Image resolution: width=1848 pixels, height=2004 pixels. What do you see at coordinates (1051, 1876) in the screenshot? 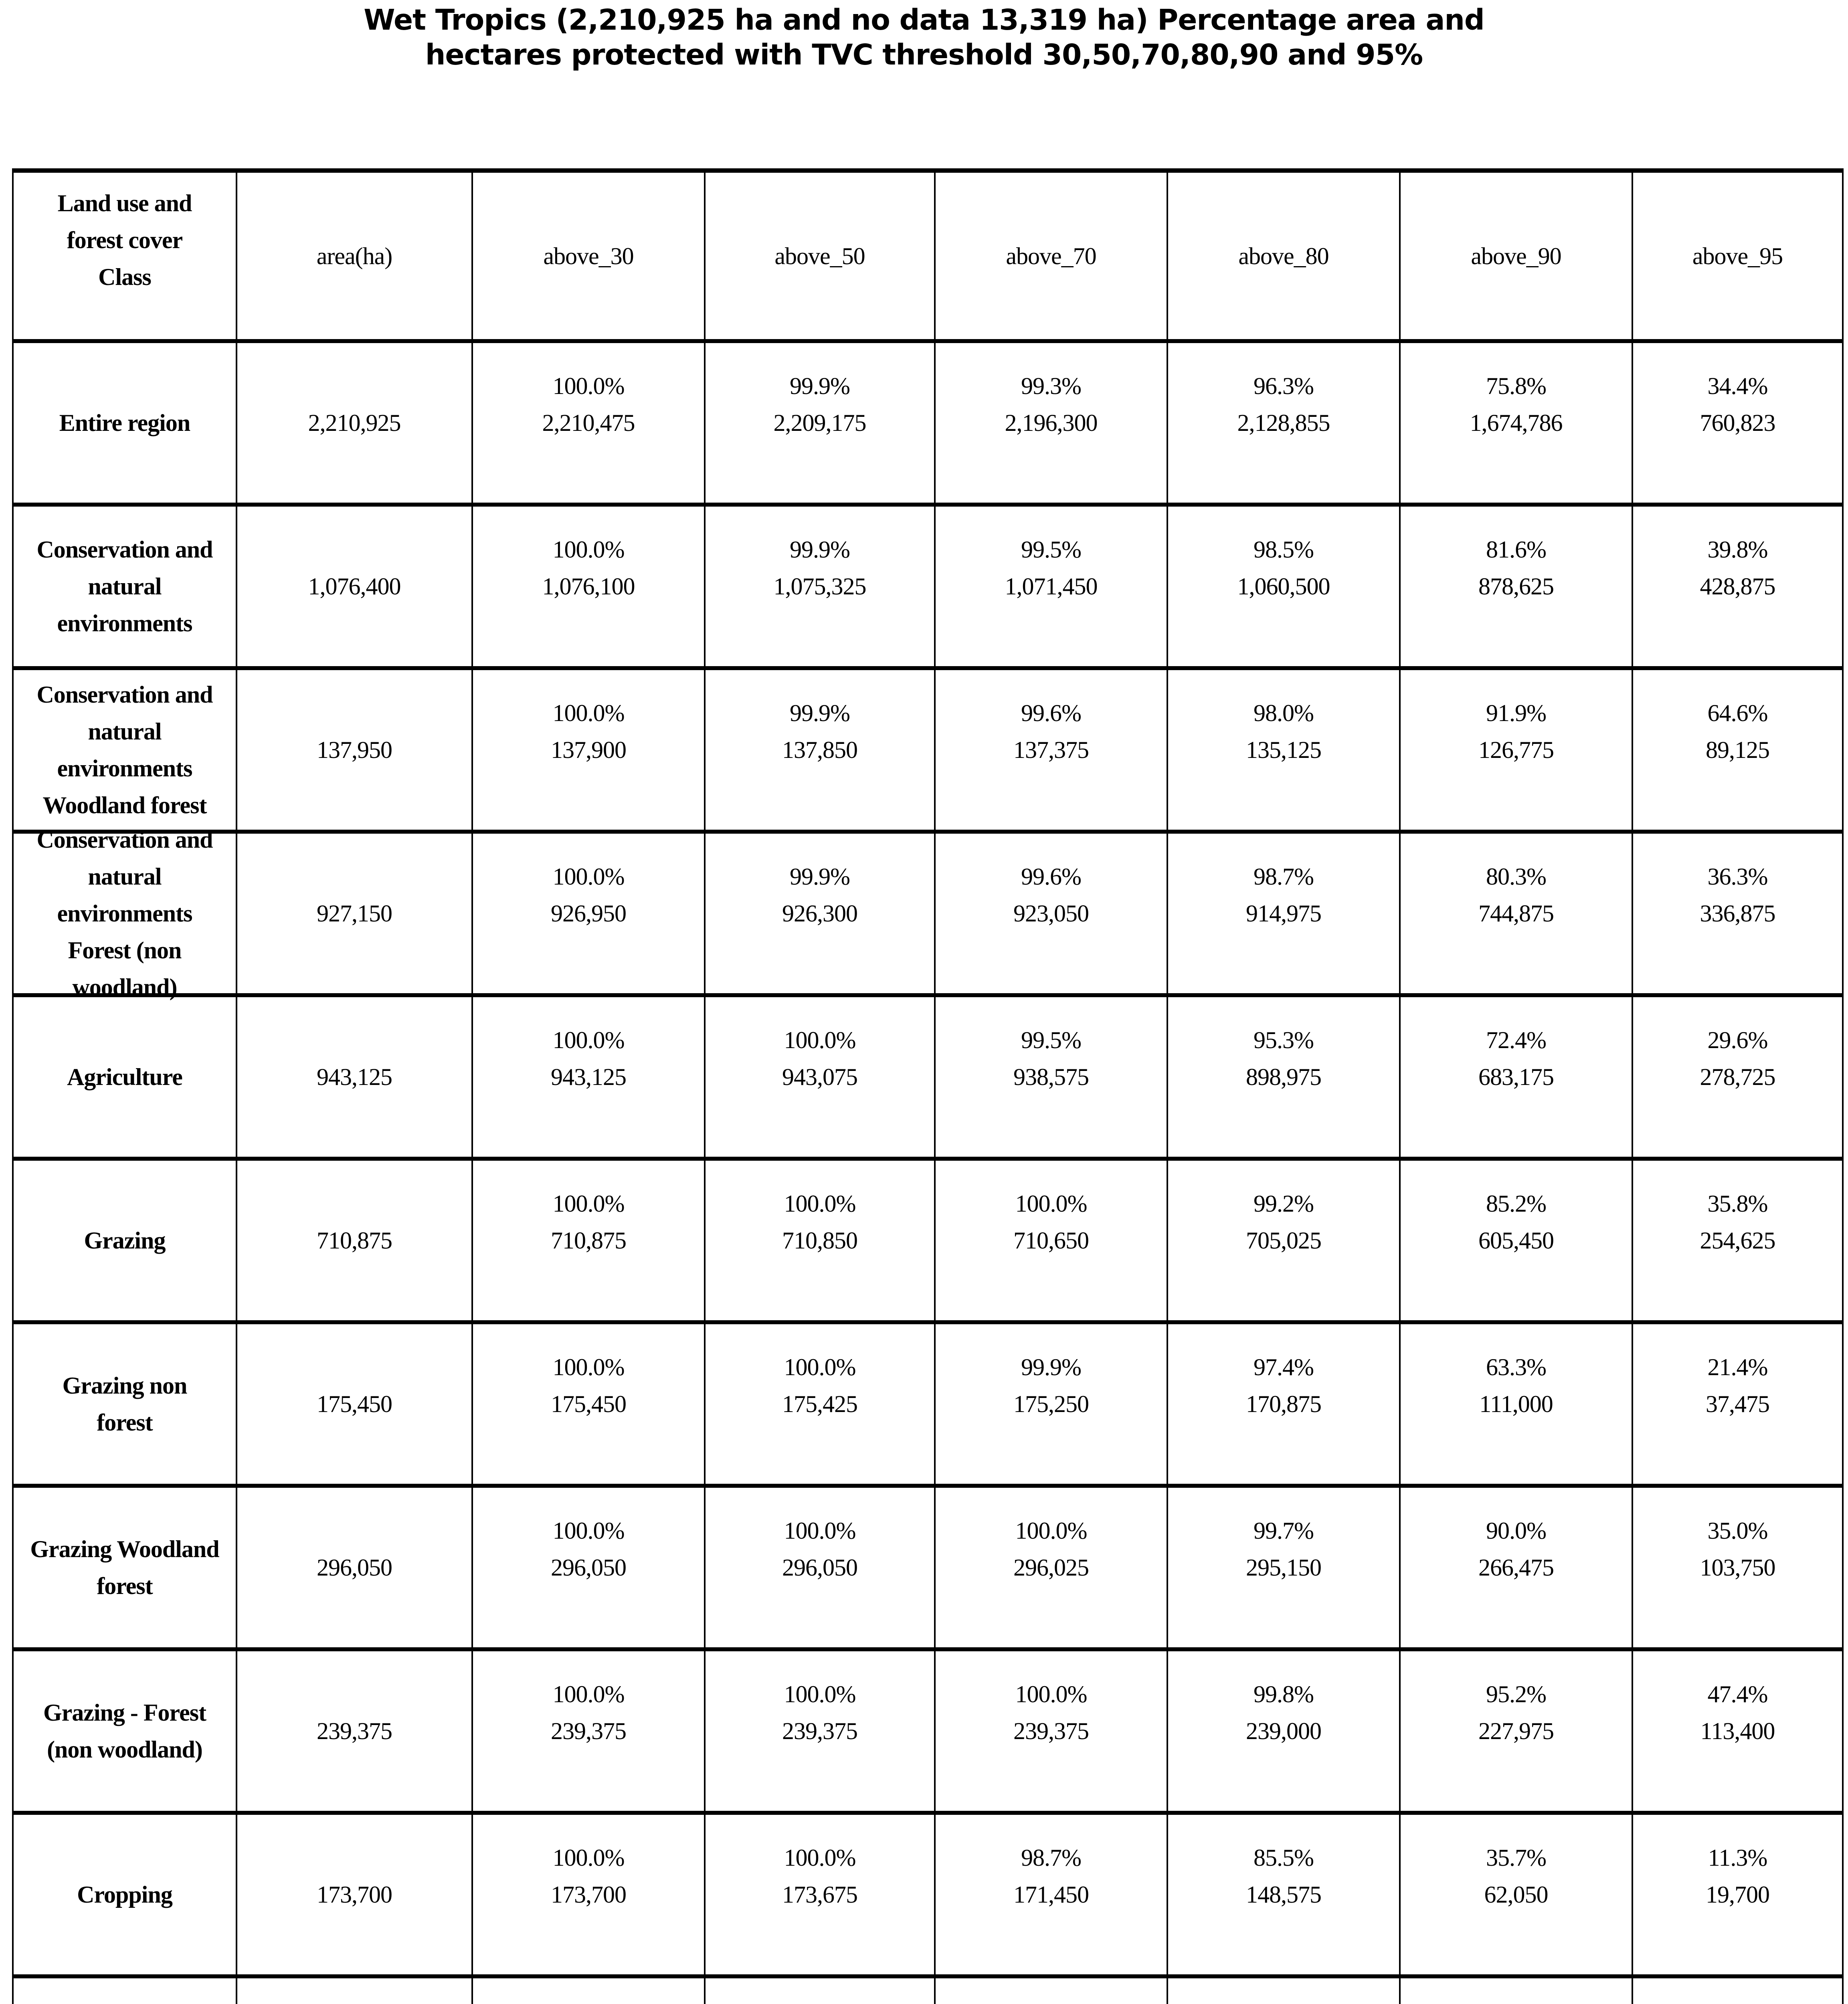
I see `pct-ha-pair: 98.7% 171,450` at bounding box center [1051, 1876].